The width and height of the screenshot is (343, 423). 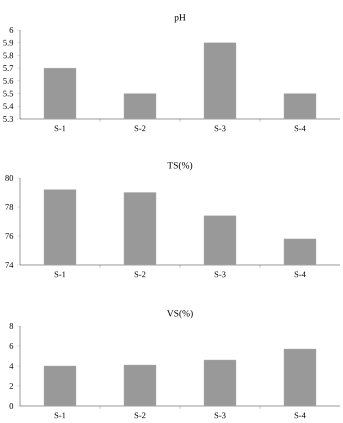 What do you see at coordinates (12, 326) in the screenshot?
I see `y-tick-label: 8` at bounding box center [12, 326].